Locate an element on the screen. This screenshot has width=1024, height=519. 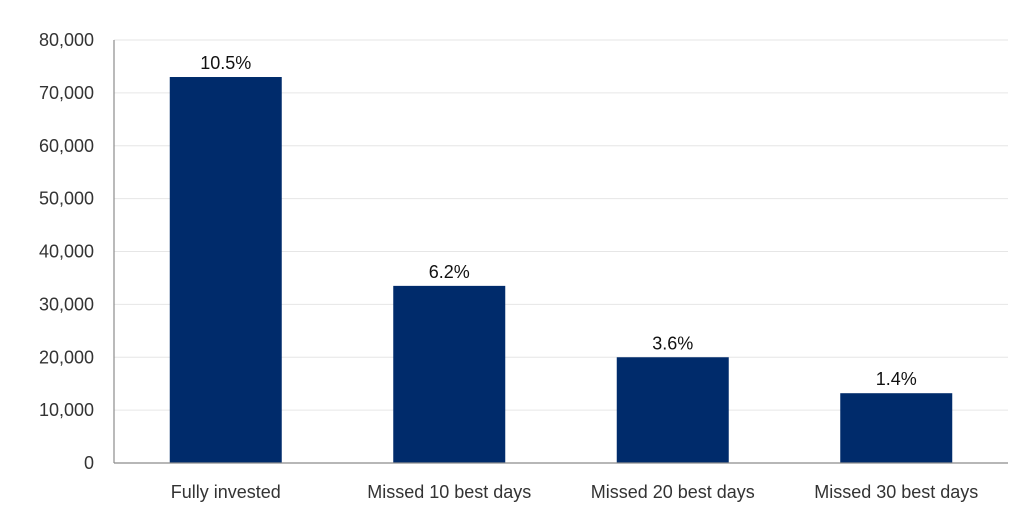
x-category-label: Missed 20 best days is located at coordinates (673, 492).